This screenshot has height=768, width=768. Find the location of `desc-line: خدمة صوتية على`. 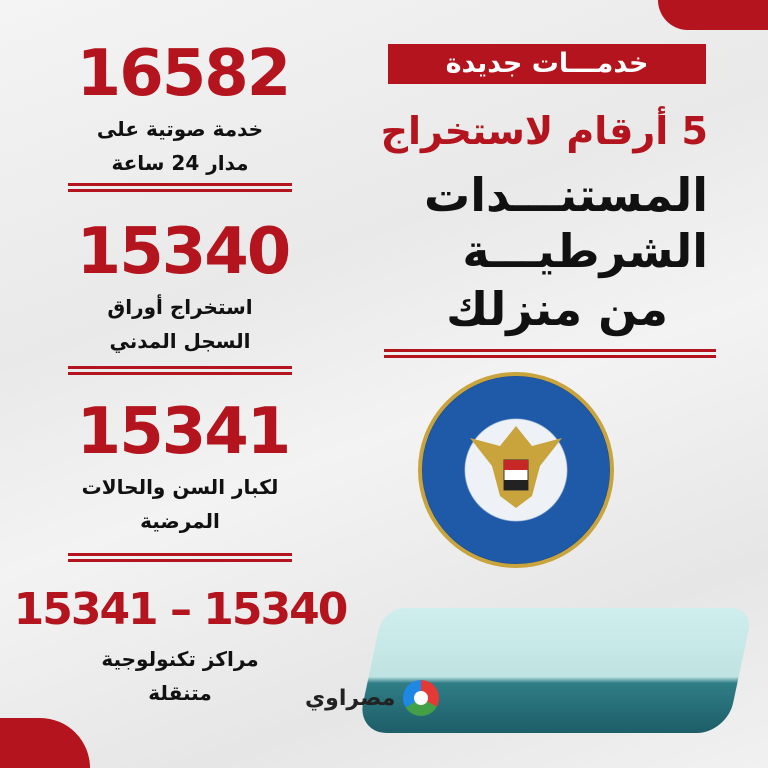

desc-line: خدمة صوتية على is located at coordinates (180, 129).